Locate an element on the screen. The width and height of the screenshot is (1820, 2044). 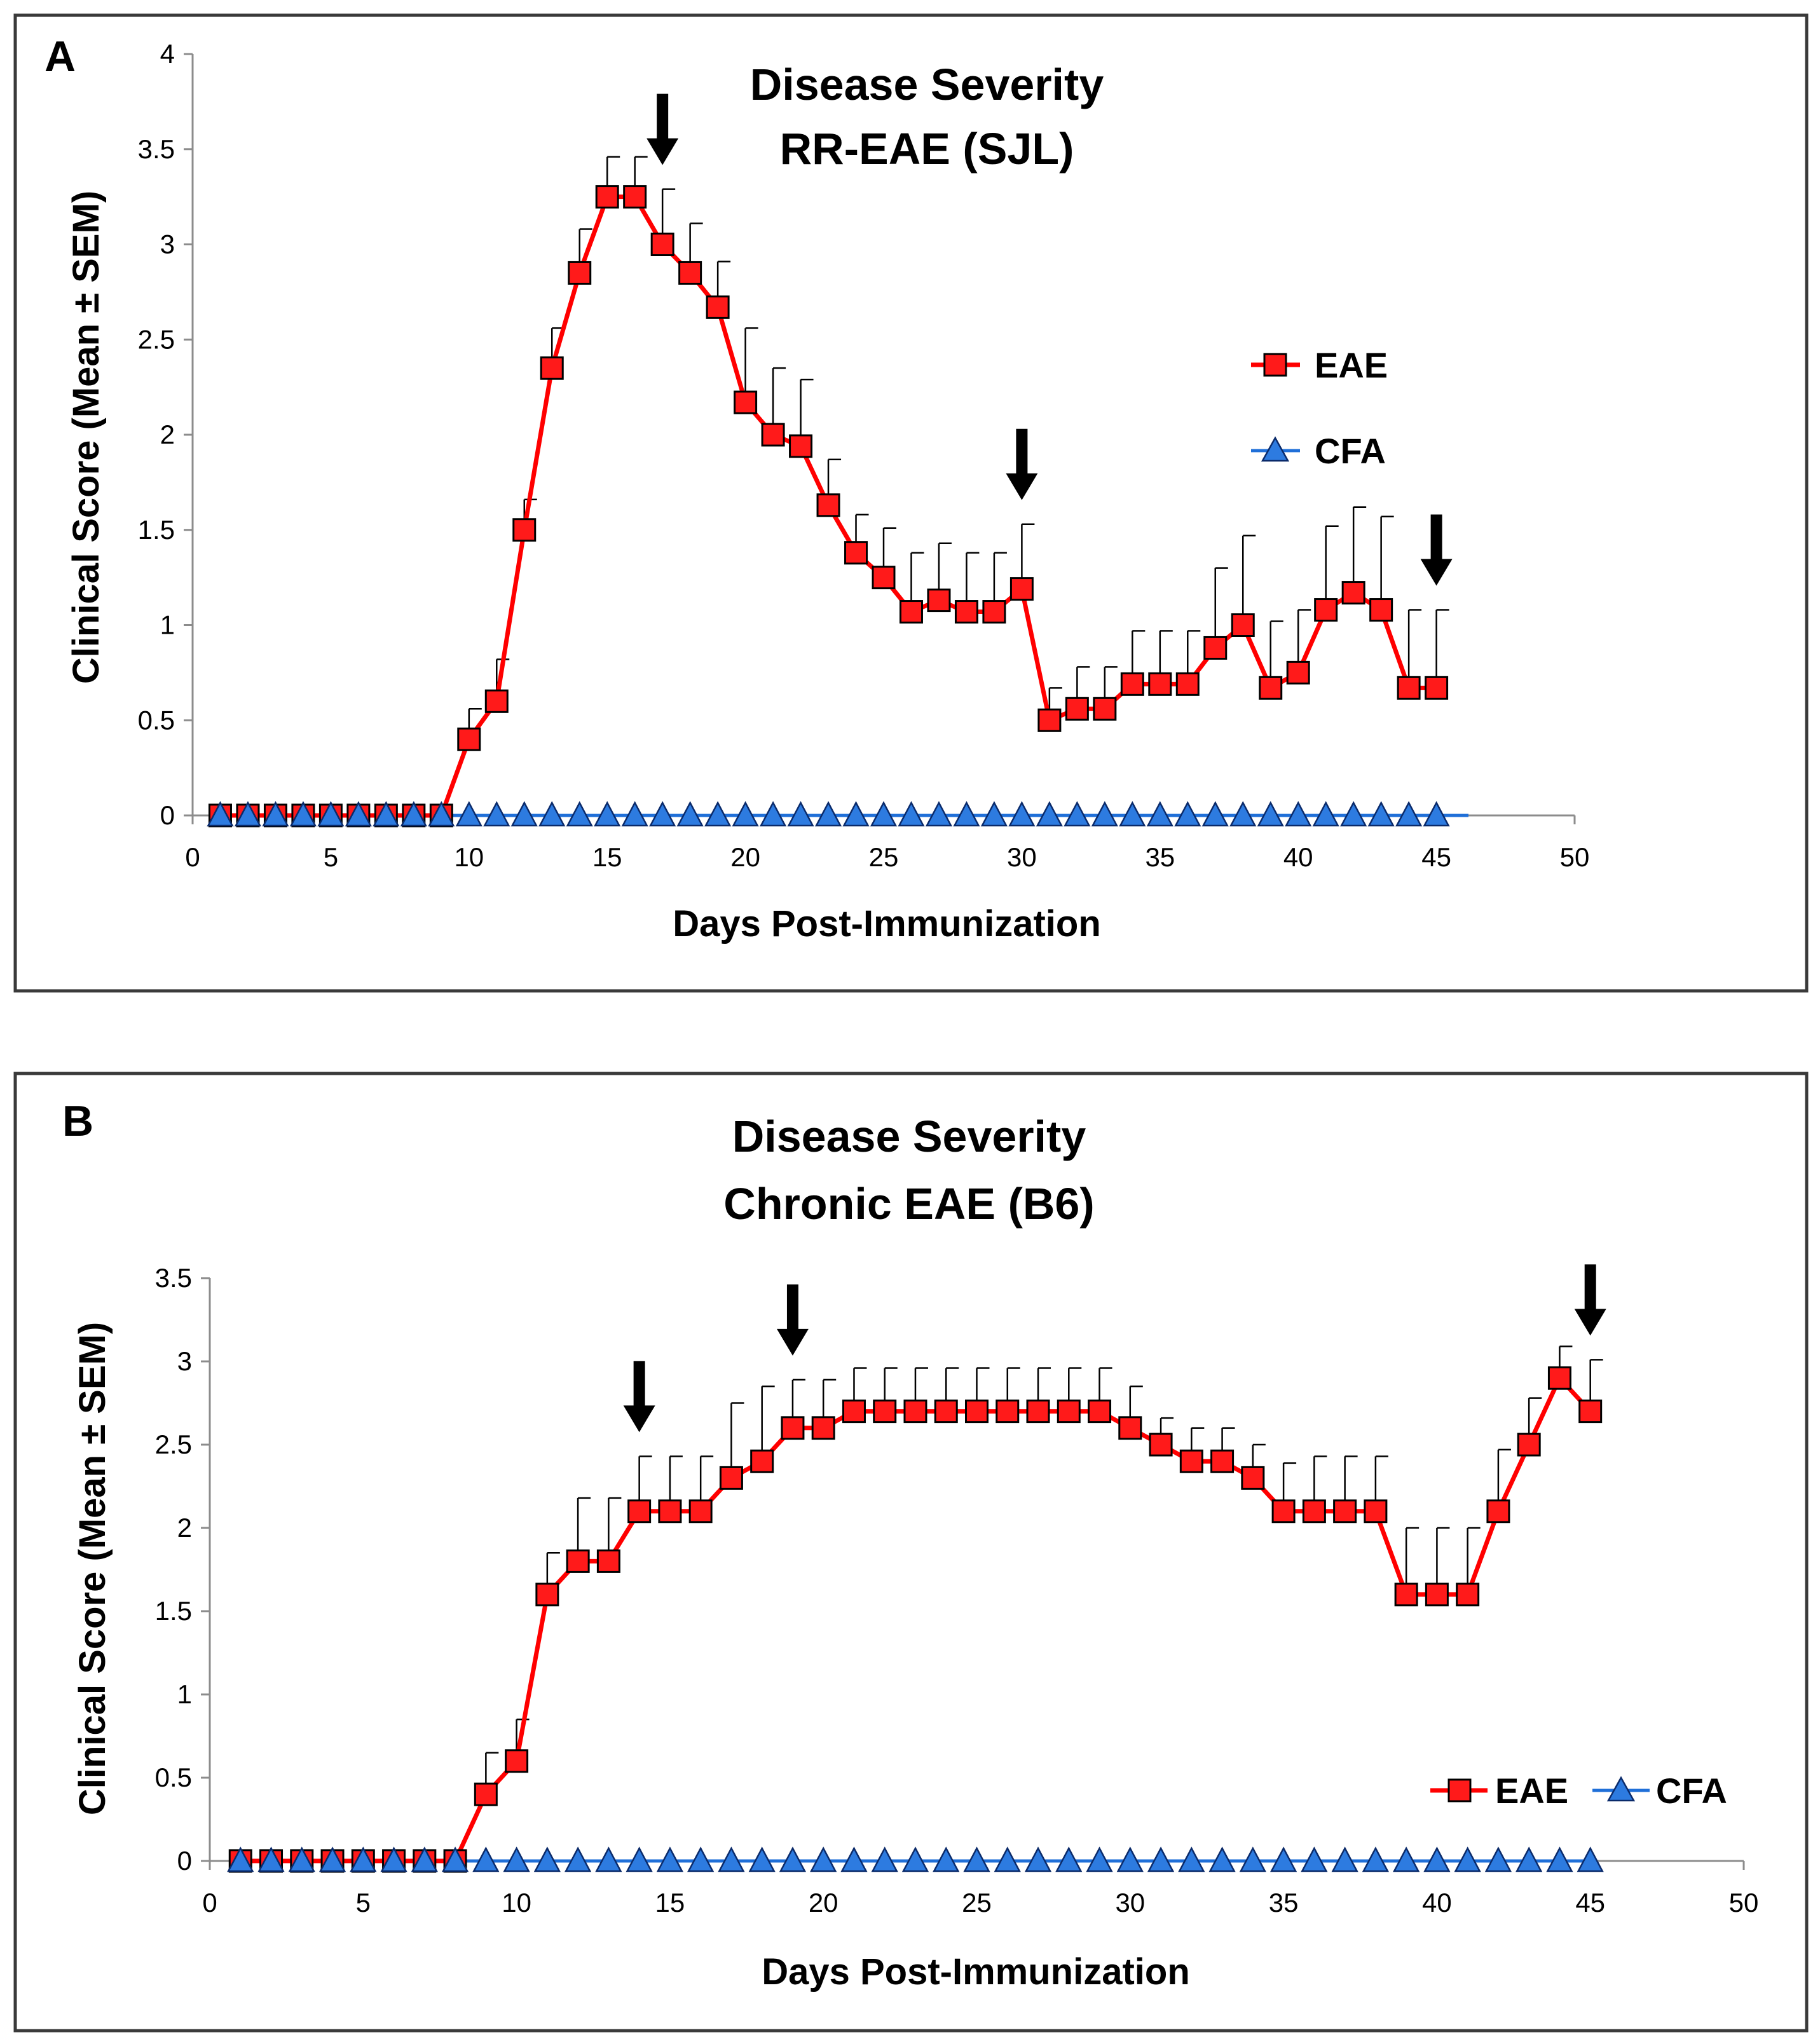
panel-a-y-tick-label: 0.5 is located at coordinates (156, 720).